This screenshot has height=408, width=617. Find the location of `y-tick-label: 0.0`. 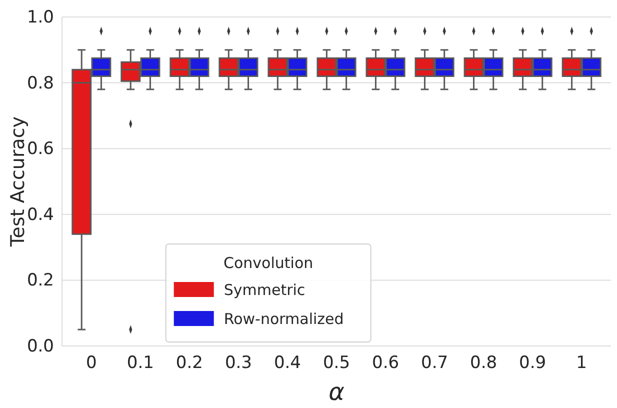

y-tick-label: 0.0 is located at coordinates (40, 346).